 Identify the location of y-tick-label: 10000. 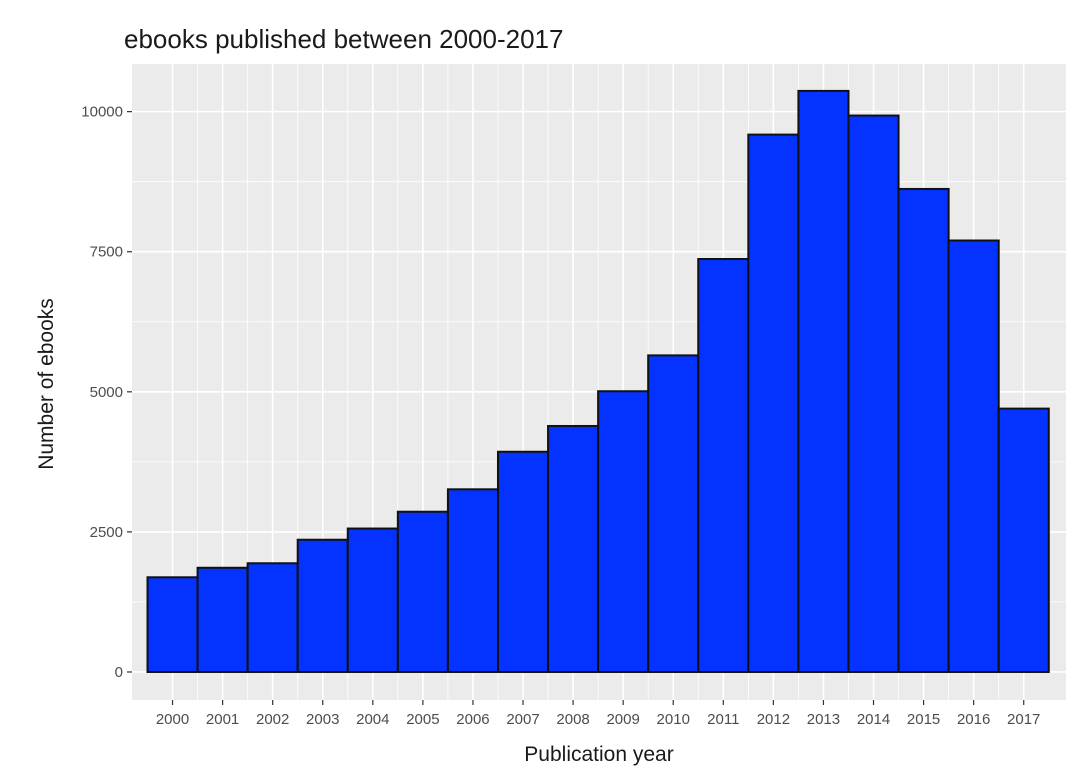
(102, 112).